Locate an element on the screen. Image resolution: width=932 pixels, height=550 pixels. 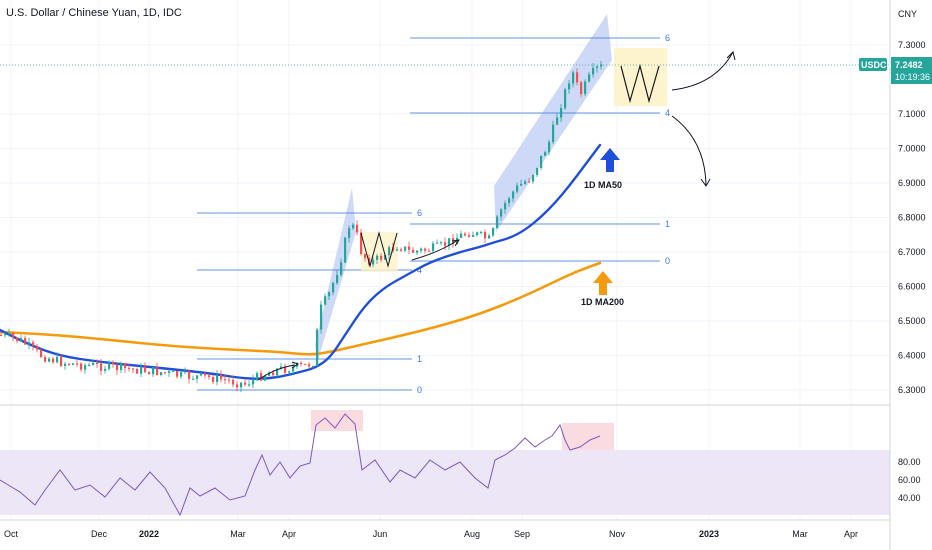
fib-lower-label: 0 is located at coordinates (419, 390).